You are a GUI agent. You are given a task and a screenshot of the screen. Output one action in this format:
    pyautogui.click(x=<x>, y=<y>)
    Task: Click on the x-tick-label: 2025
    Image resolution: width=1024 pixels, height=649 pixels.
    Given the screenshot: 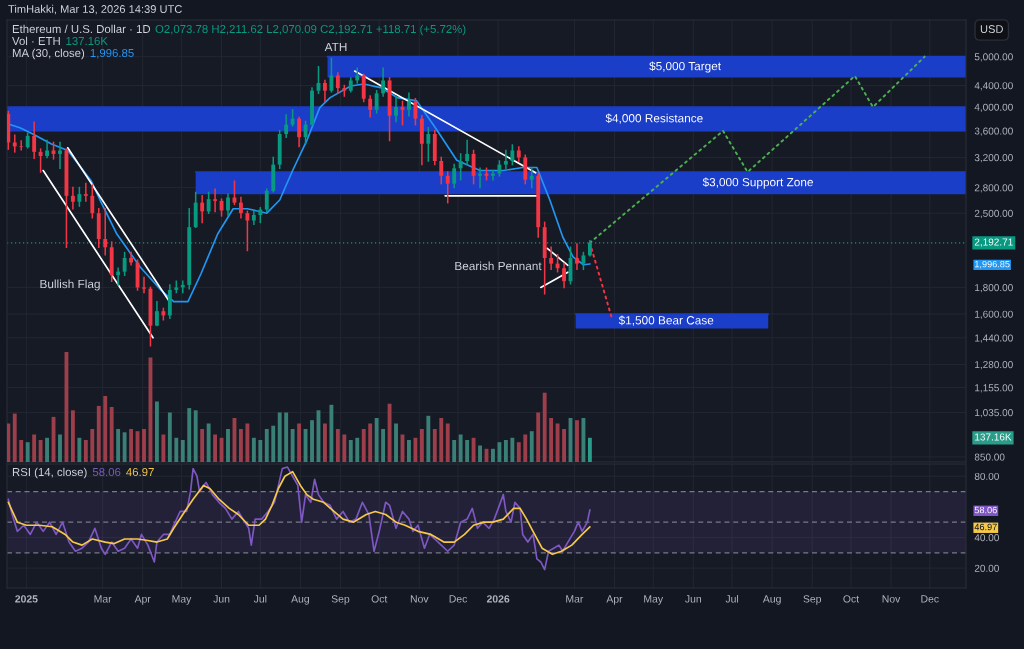 What is the action you would take?
    pyautogui.click(x=26, y=599)
    